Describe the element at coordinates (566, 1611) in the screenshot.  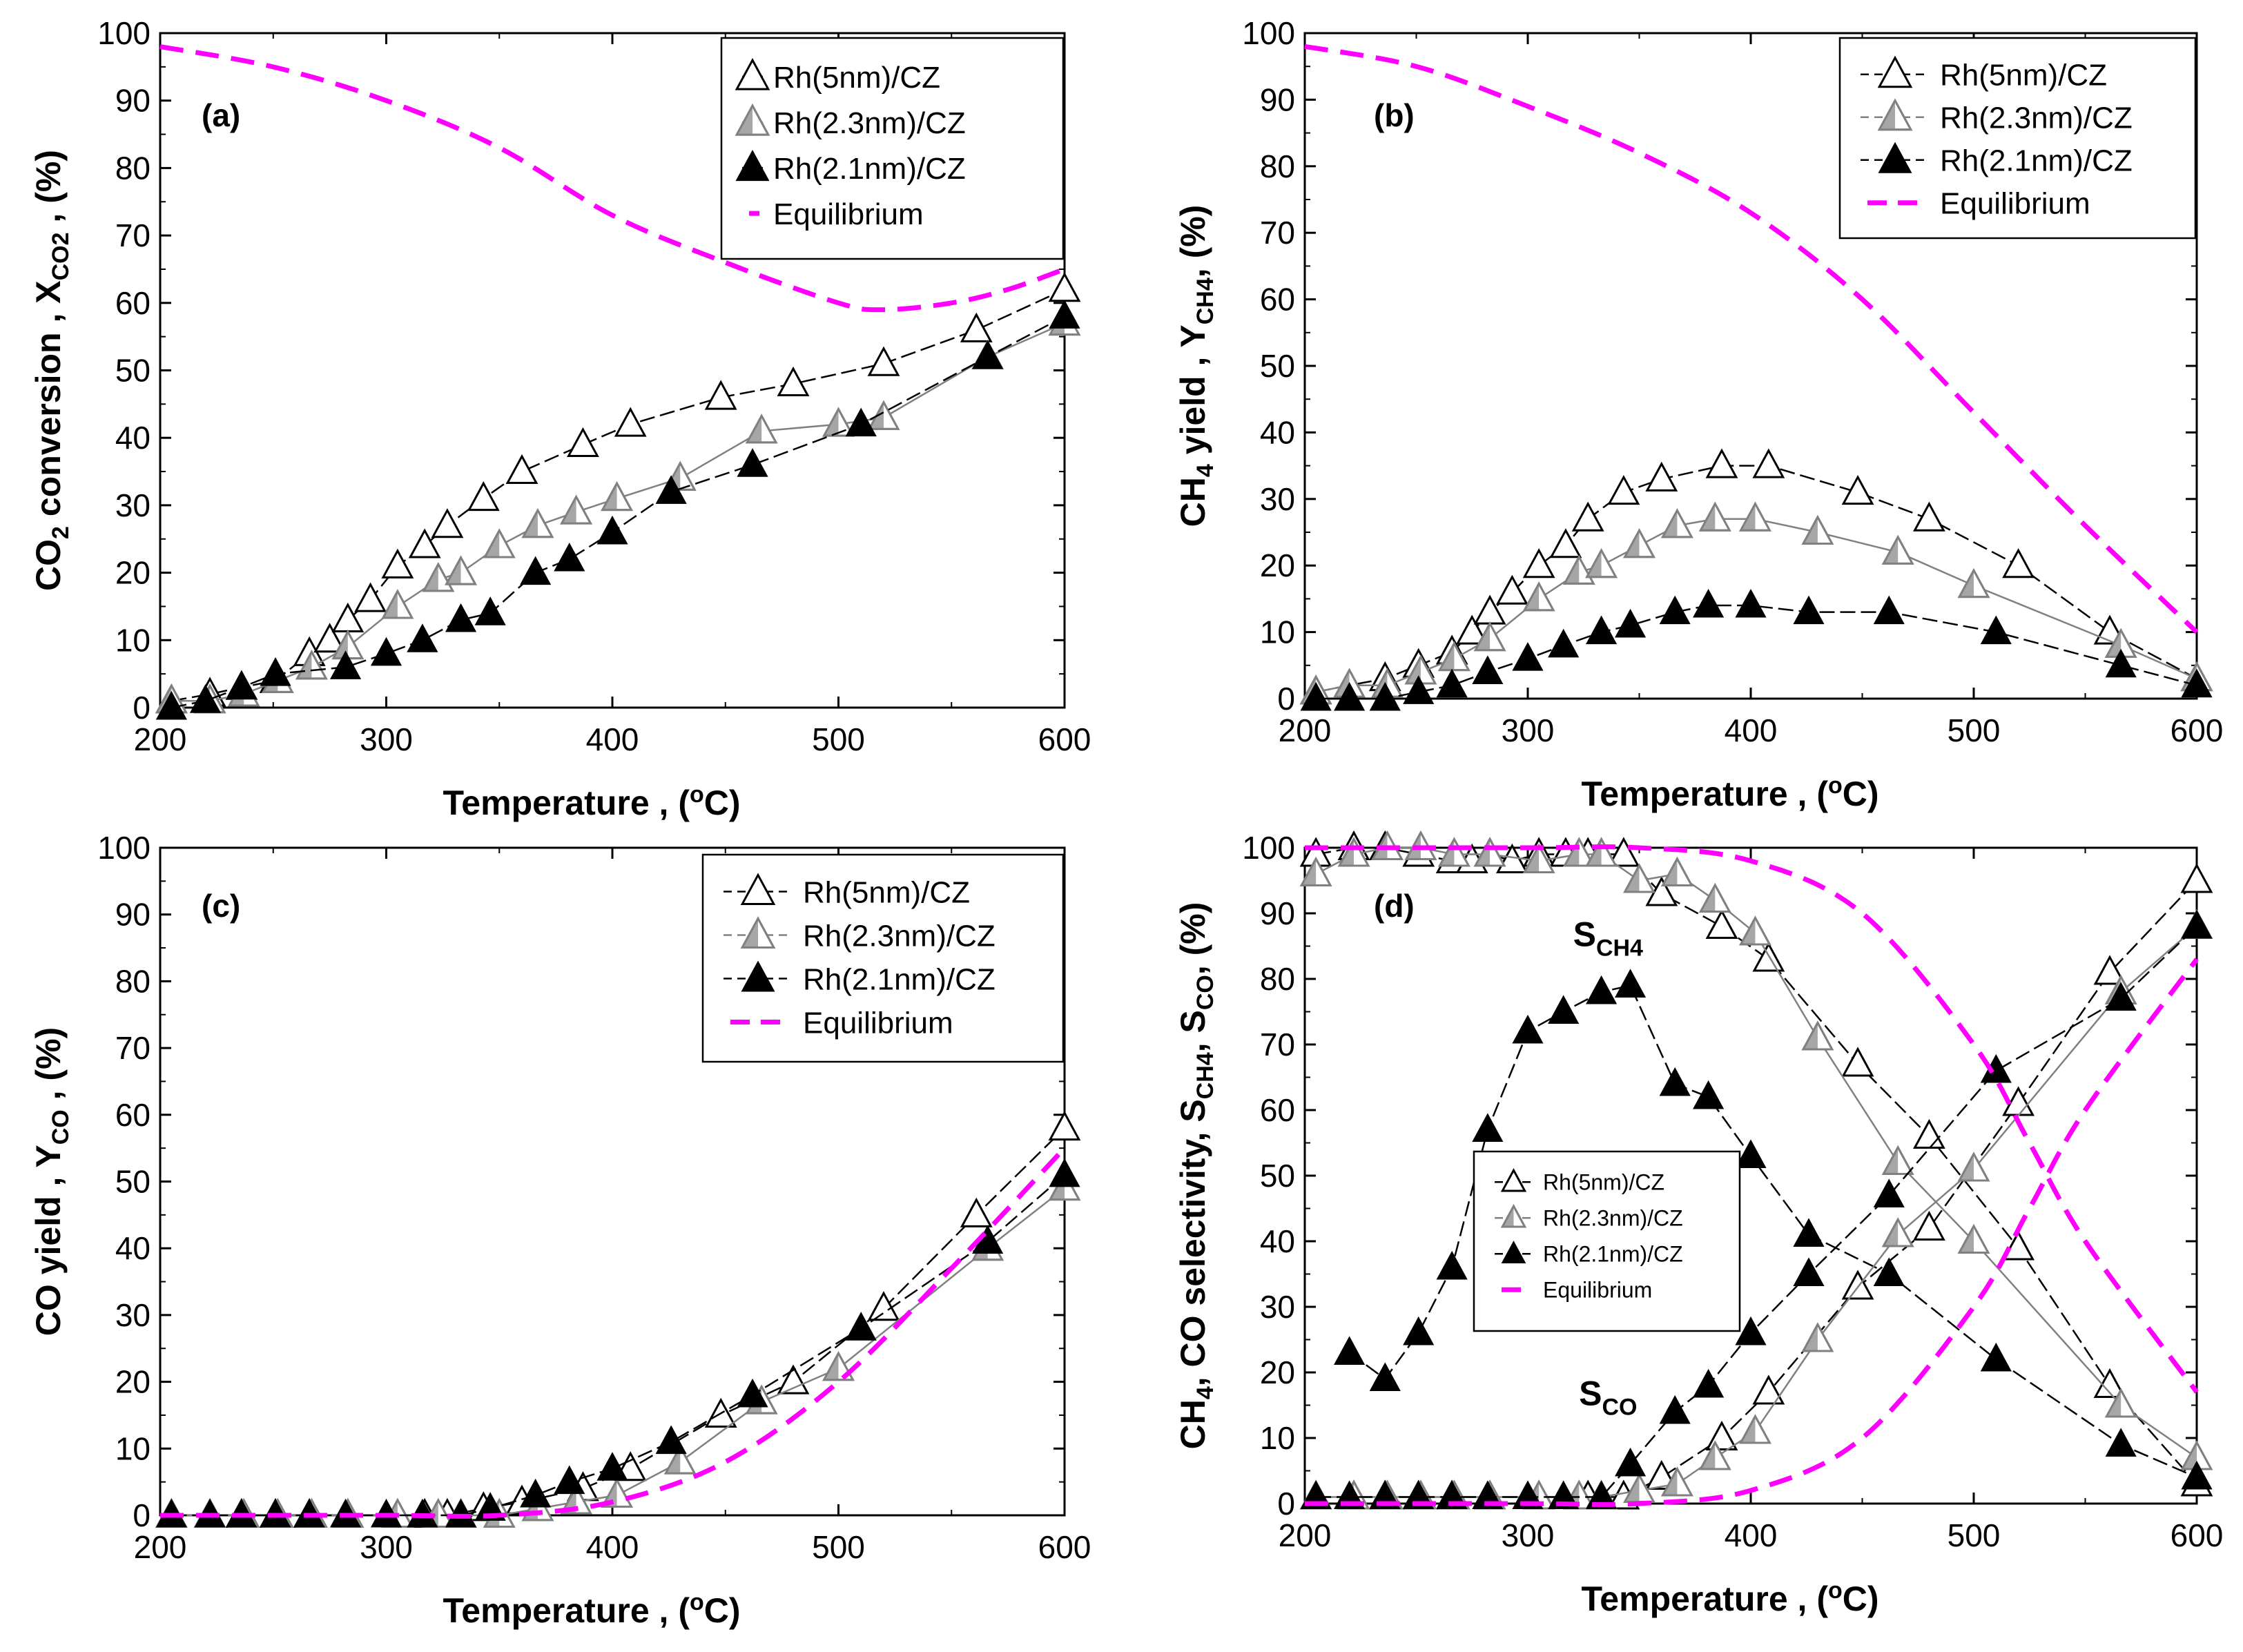
I see `x-axis-title-text: Temperature , (` at that location.